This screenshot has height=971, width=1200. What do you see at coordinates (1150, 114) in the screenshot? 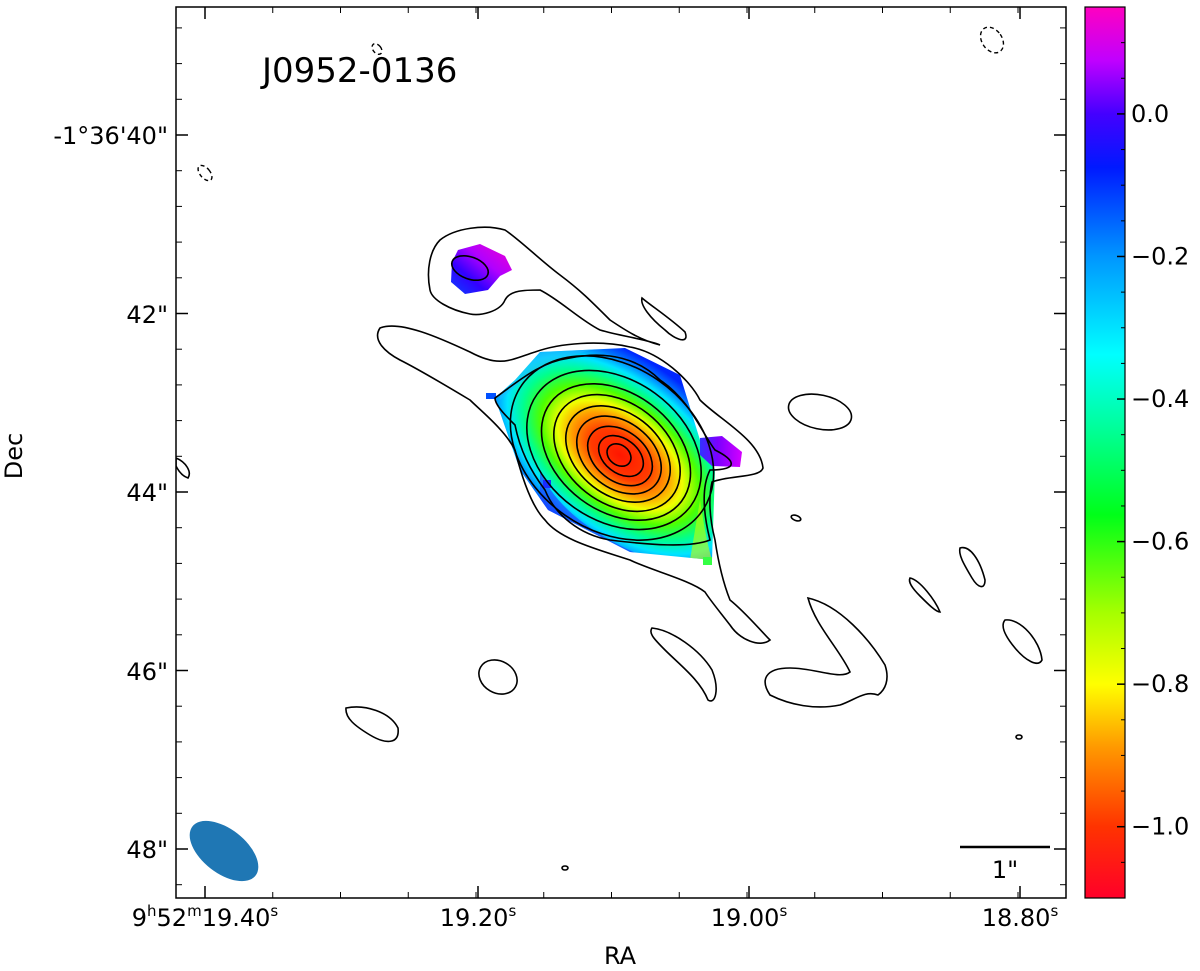
I see `colorbar-tick-label: 0.0` at bounding box center [1150, 114].